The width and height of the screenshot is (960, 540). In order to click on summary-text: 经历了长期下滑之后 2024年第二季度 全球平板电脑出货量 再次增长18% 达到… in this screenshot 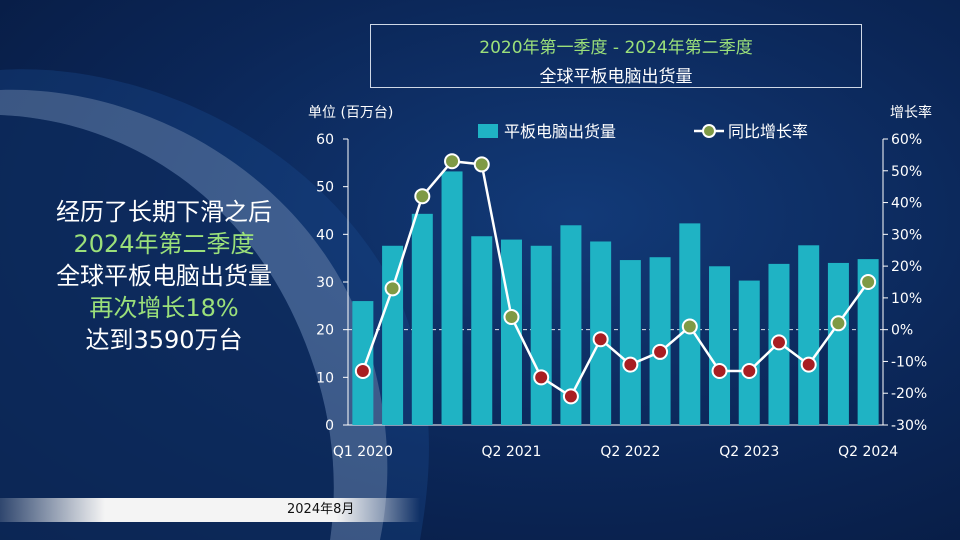, I will do `click(164, 276)`.